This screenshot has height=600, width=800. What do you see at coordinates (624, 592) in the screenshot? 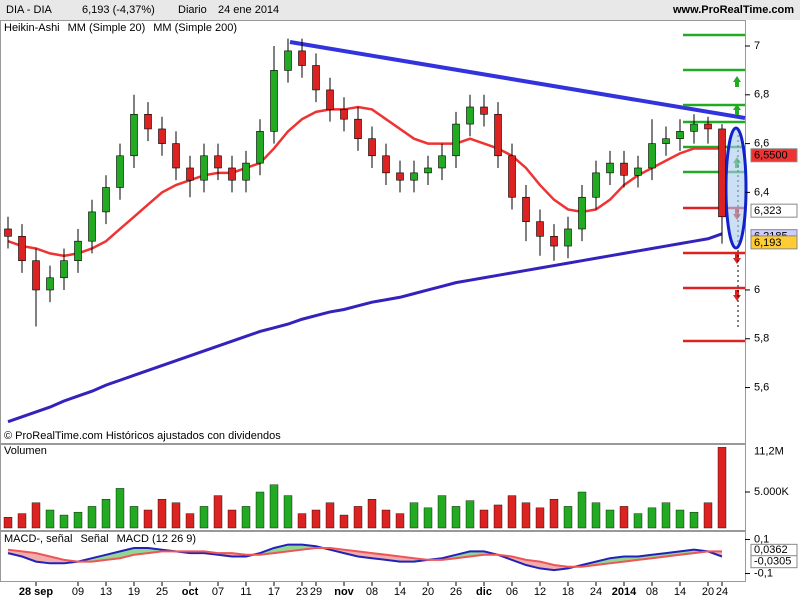
I see `x-tick-label: 2014` at bounding box center [624, 592].